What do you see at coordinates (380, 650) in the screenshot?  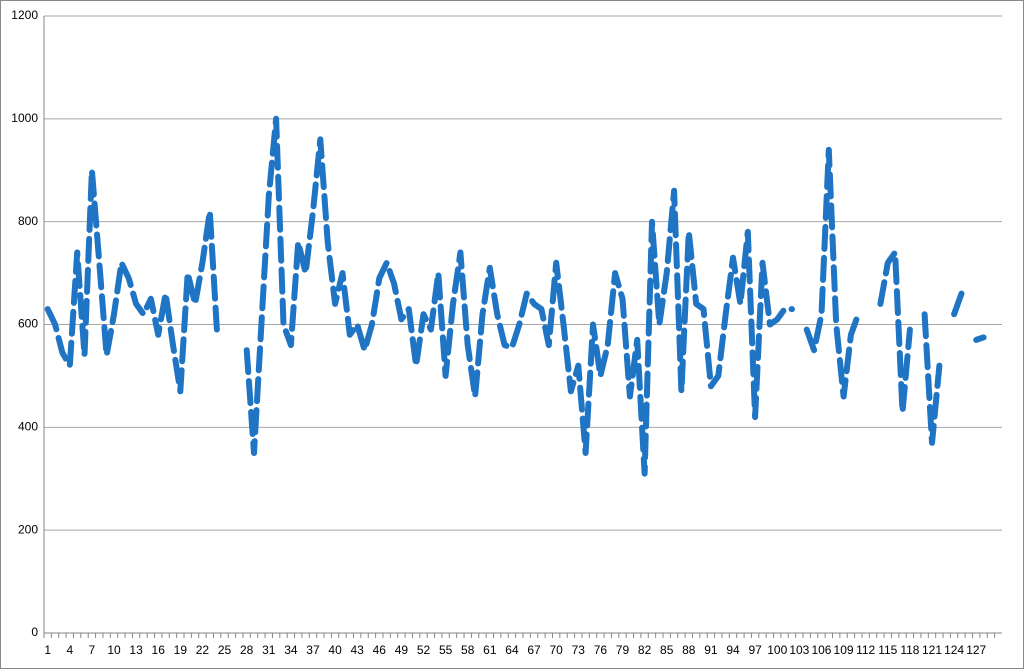 I see `x-tick-label: 46` at bounding box center [380, 650].